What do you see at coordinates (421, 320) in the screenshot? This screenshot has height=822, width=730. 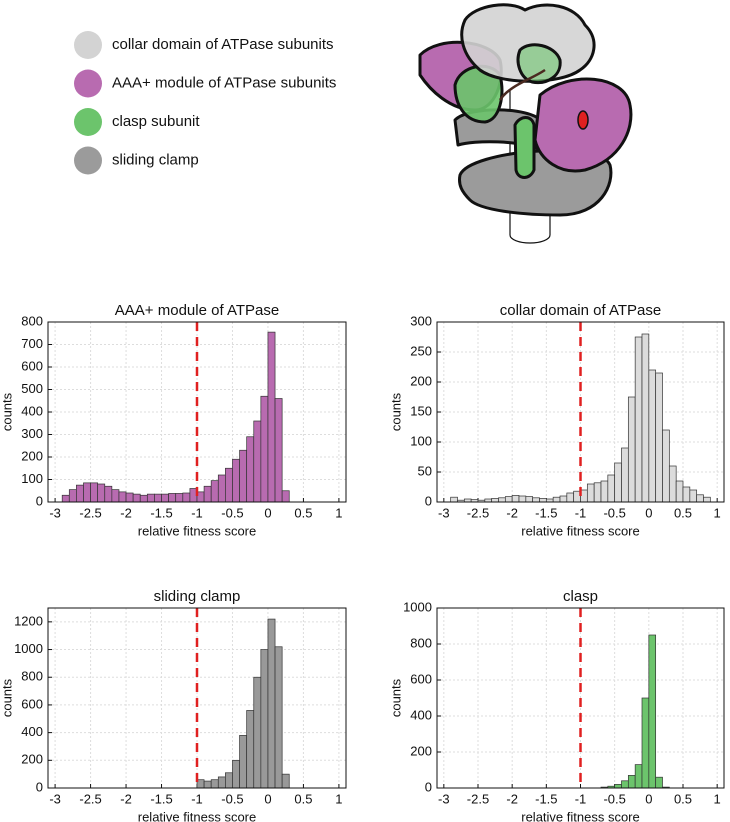 I see `y-tick-label: 300` at bounding box center [421, 320].